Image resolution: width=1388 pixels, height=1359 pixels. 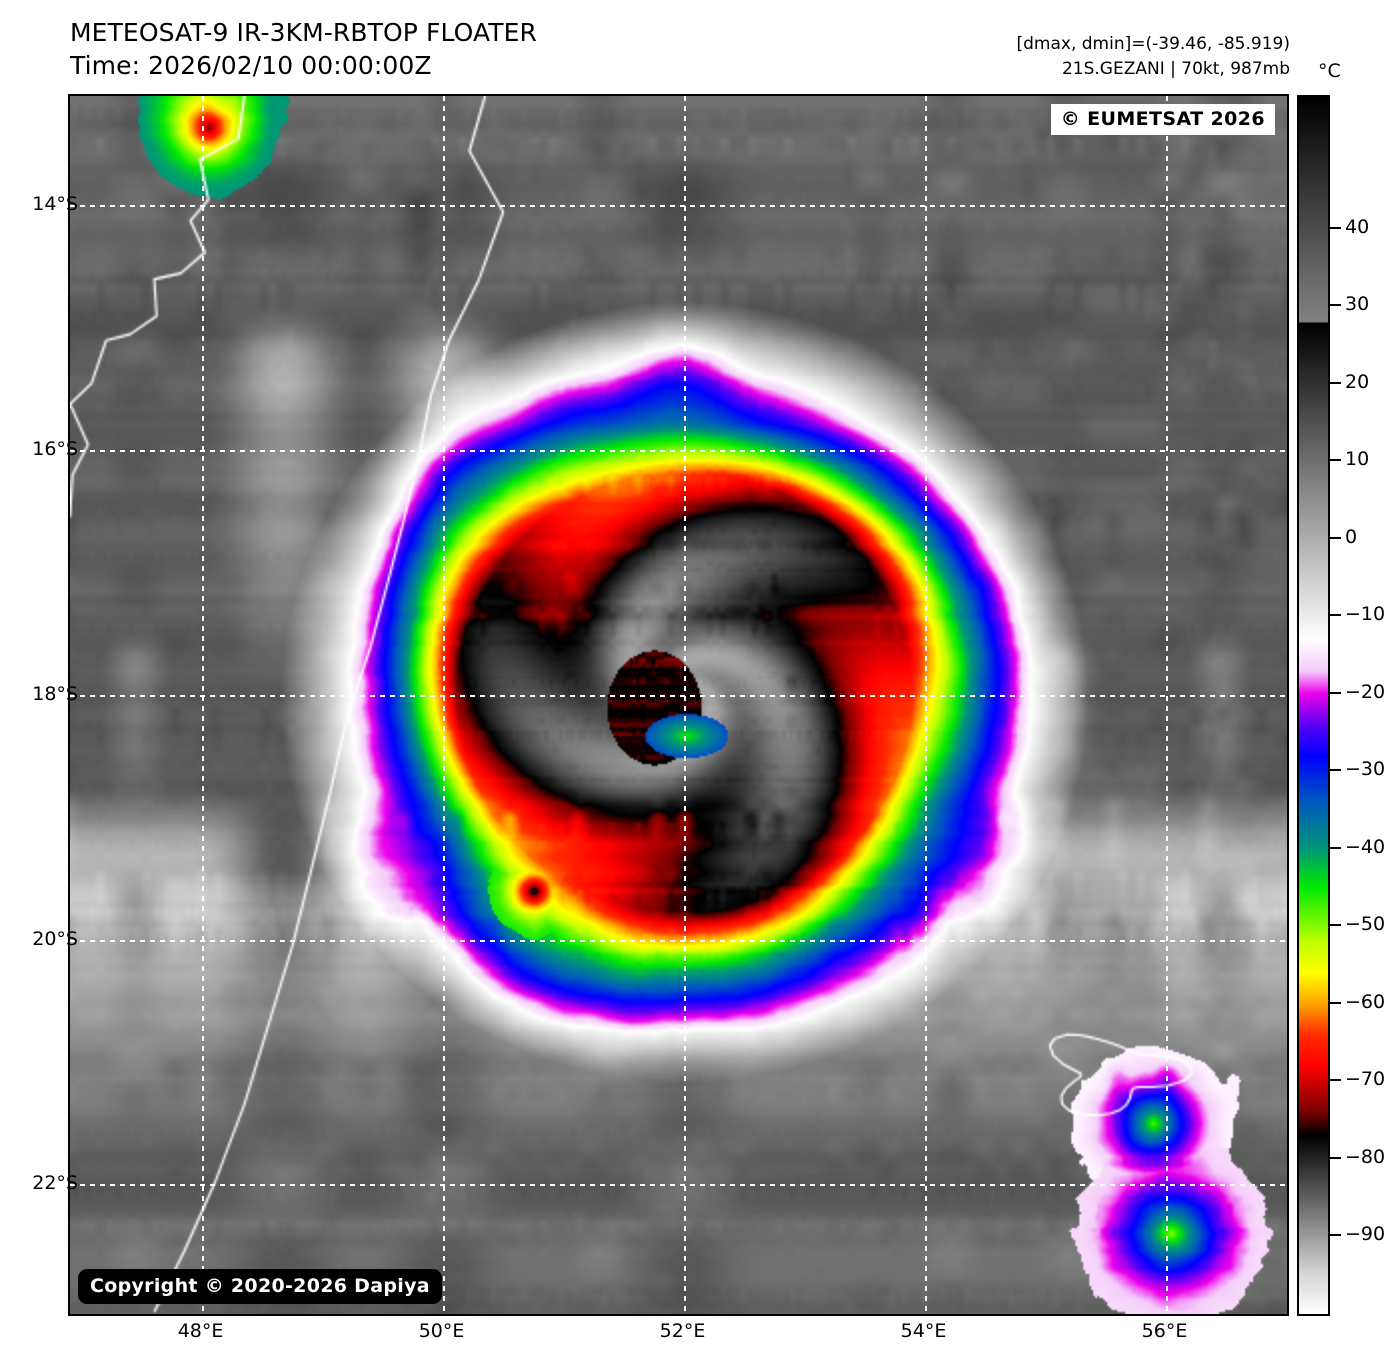 What do you see at coordinates (1153, 44) in the screenshot?
I see `data-minmax: [dmax, dmin]=(-39.46, -85.919)` at bounding box center [1153, 44].